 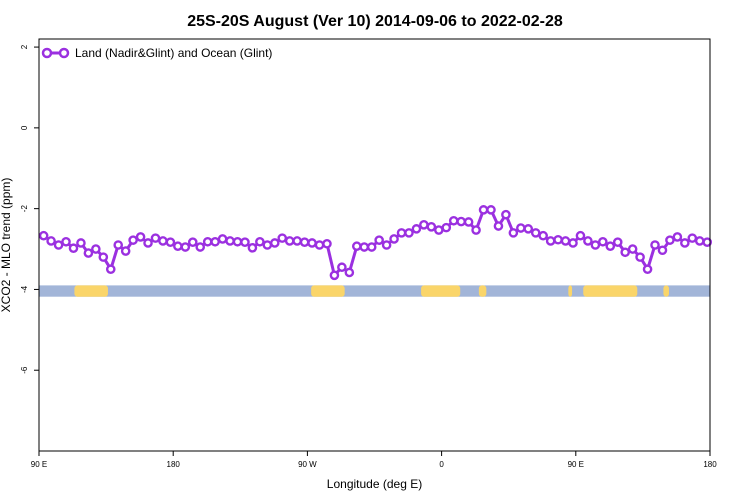 I want to click on y-tick-label: -2, so click(x=24, y=209).